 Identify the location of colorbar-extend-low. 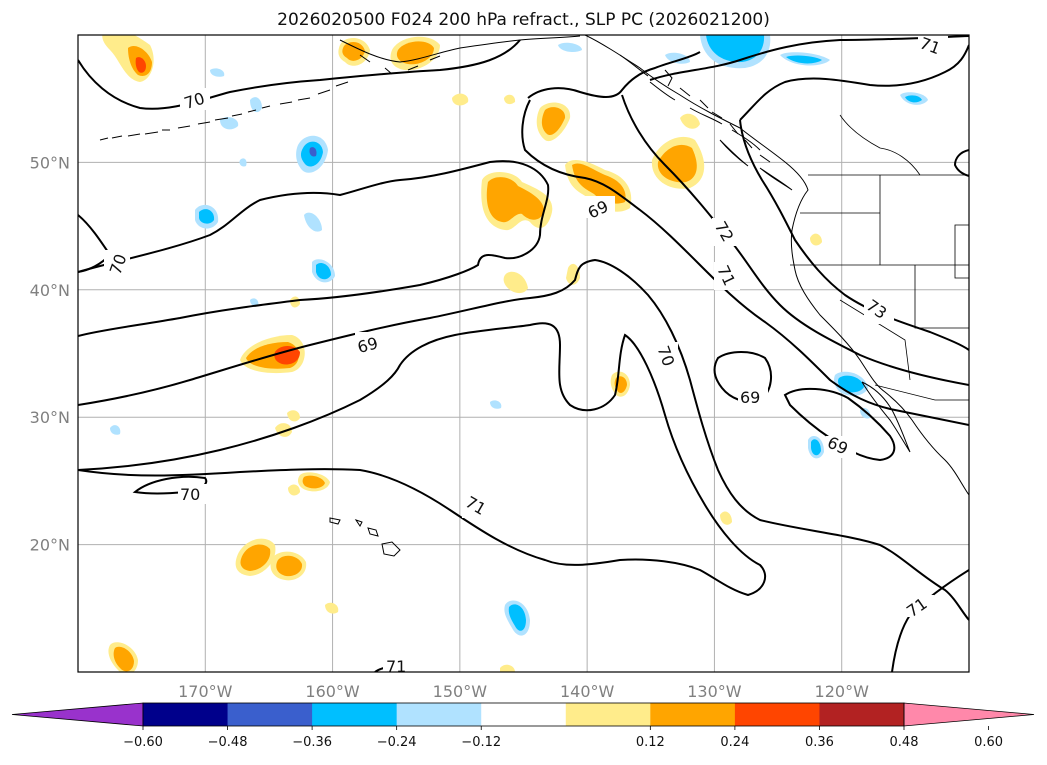
(77, 714).